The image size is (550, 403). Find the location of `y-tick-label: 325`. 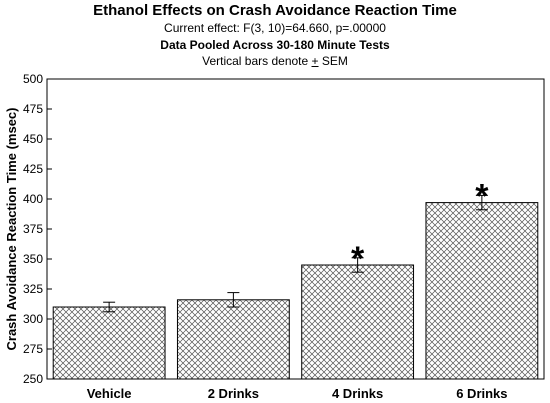

y-tick-label: 325 is located at coordinates (33, 289).